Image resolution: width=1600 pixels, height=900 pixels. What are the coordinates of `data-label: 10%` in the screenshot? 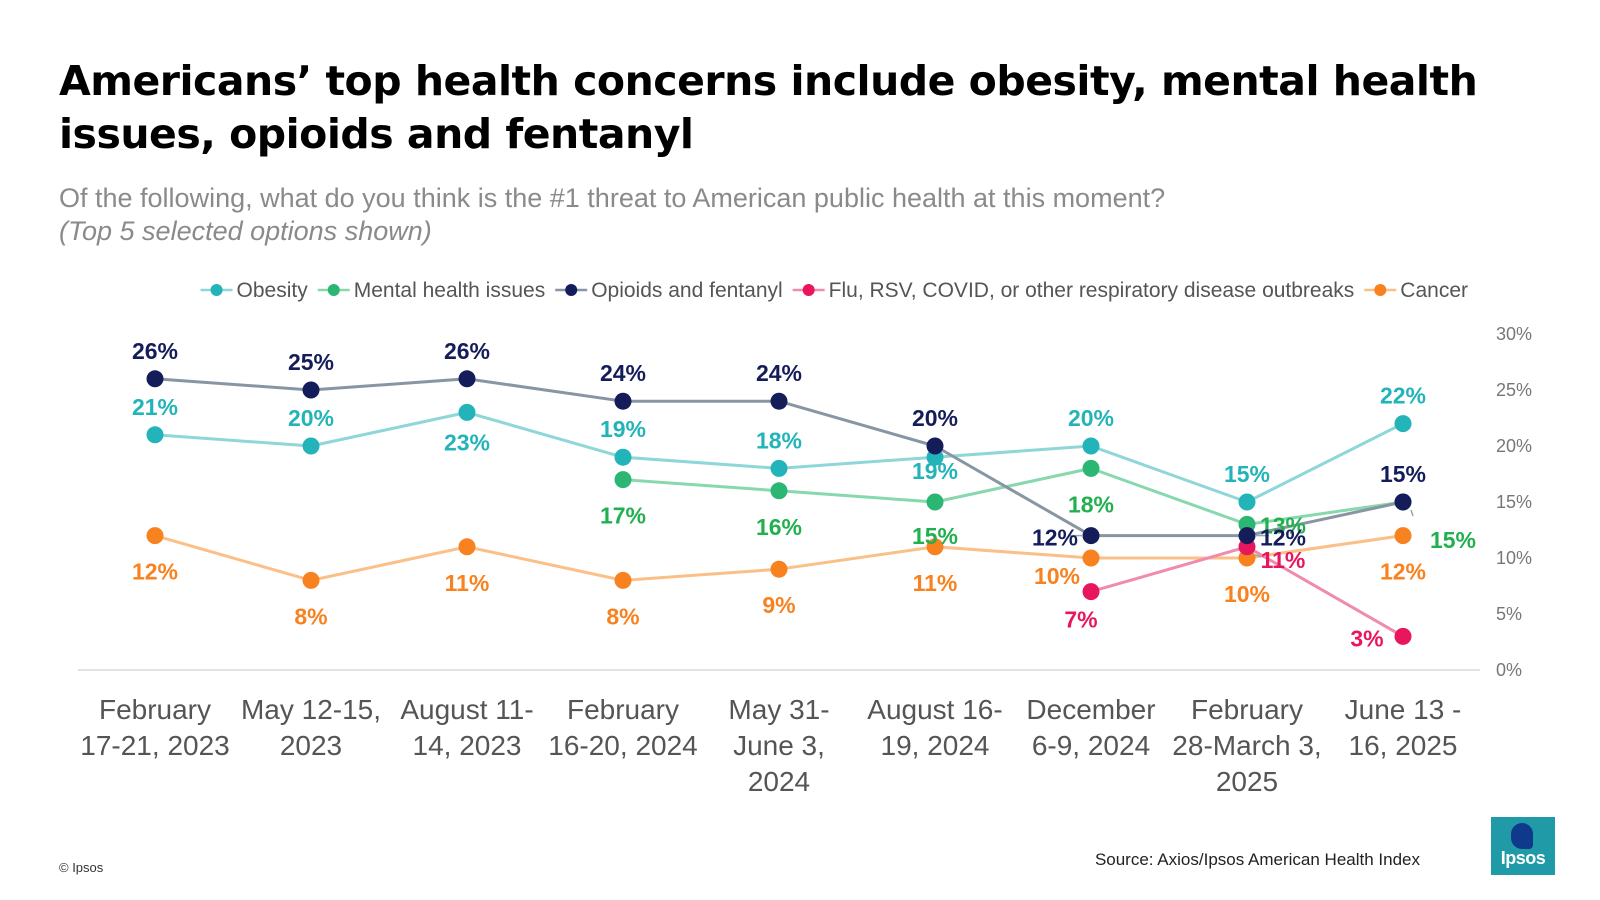 It's located at (1247, 594).